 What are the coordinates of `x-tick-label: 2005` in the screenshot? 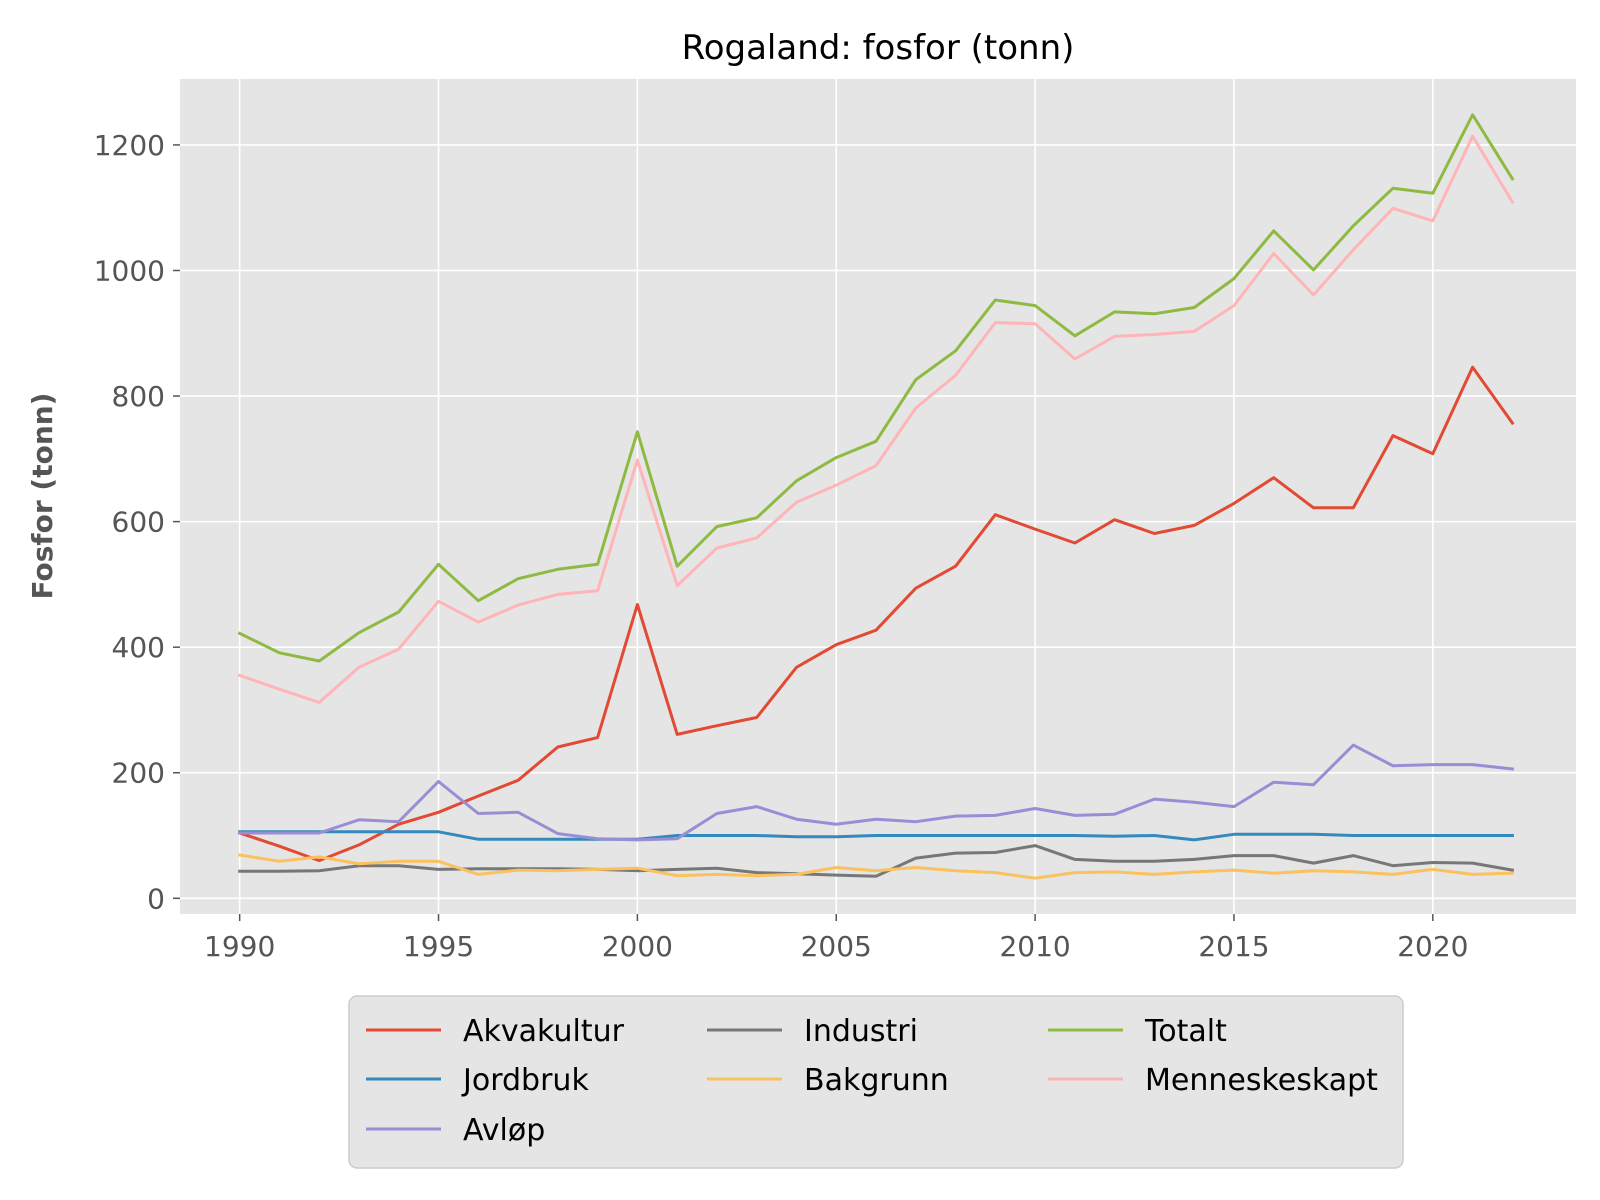 It's located at (836, 946).